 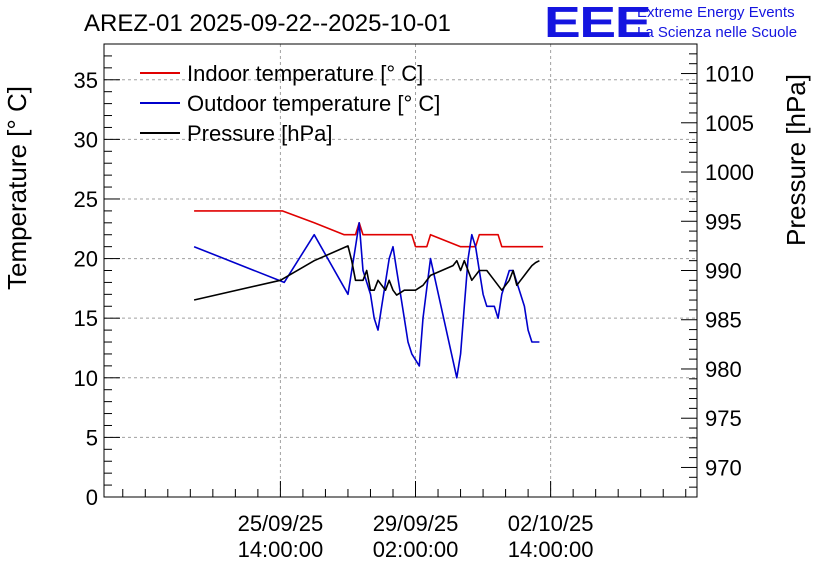 I want to click on series-layer, so click(x=368, y=294).